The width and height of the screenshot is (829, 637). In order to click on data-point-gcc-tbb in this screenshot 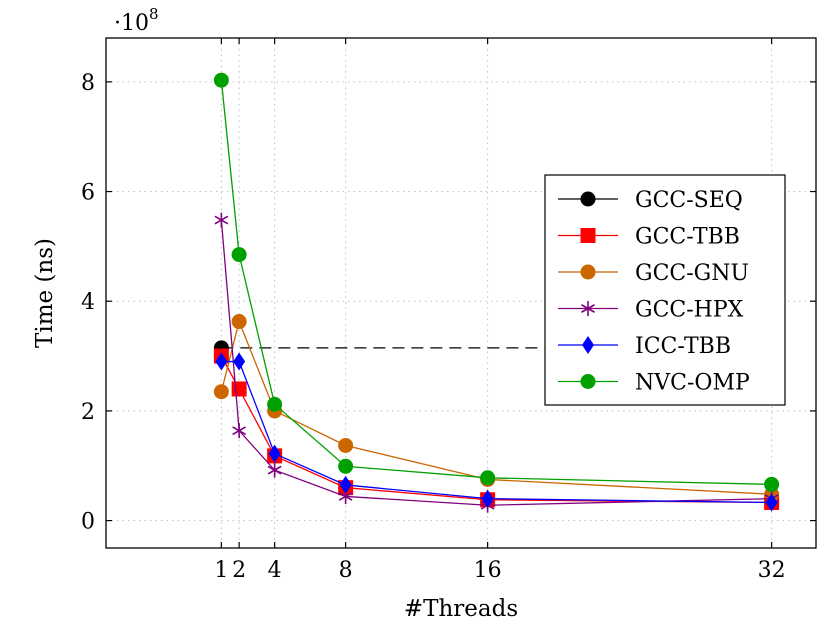, I will do `click(239, 389)`.